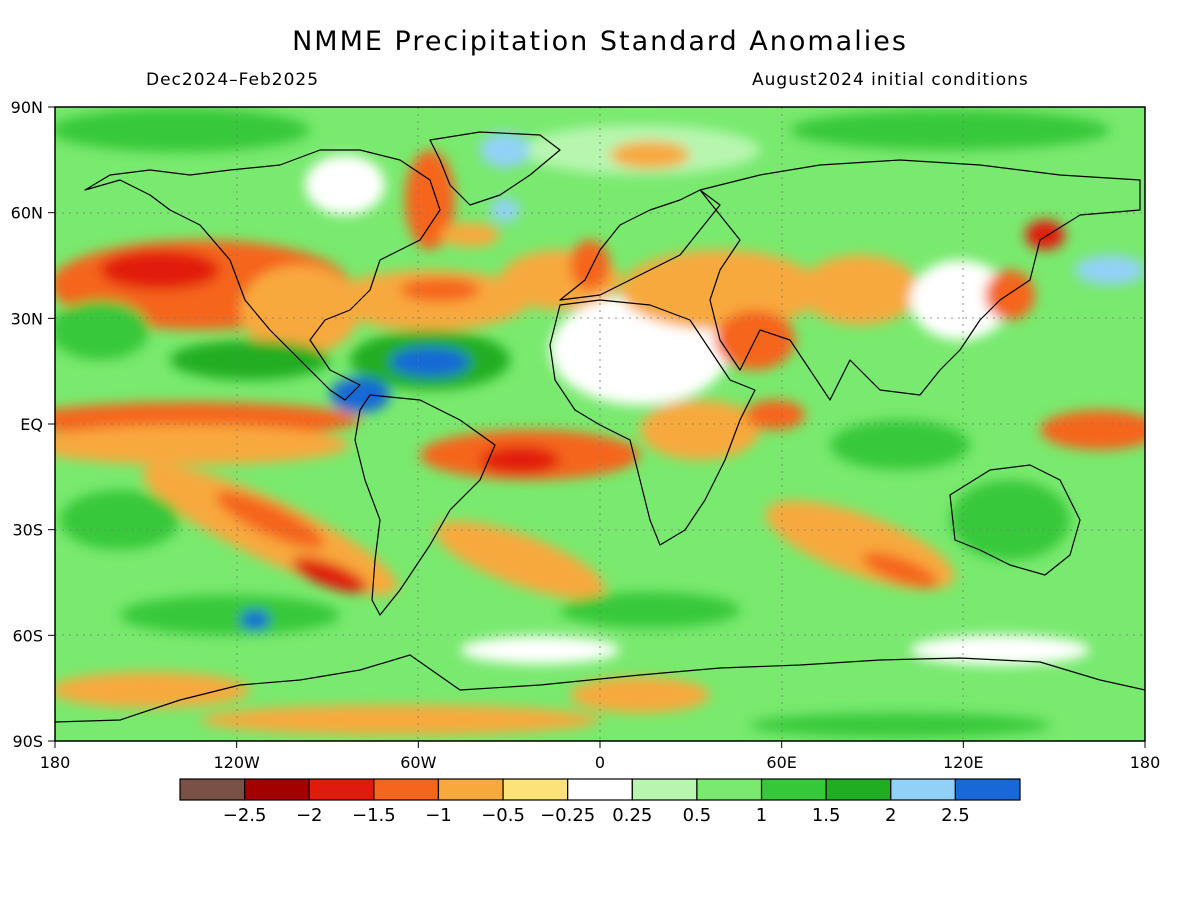 This screenshot has width=1200, height=900. What do you see at coordinates (27, 213) in the screenshot?
I see `lat-label: 60N` at bounding box center [27, 213].